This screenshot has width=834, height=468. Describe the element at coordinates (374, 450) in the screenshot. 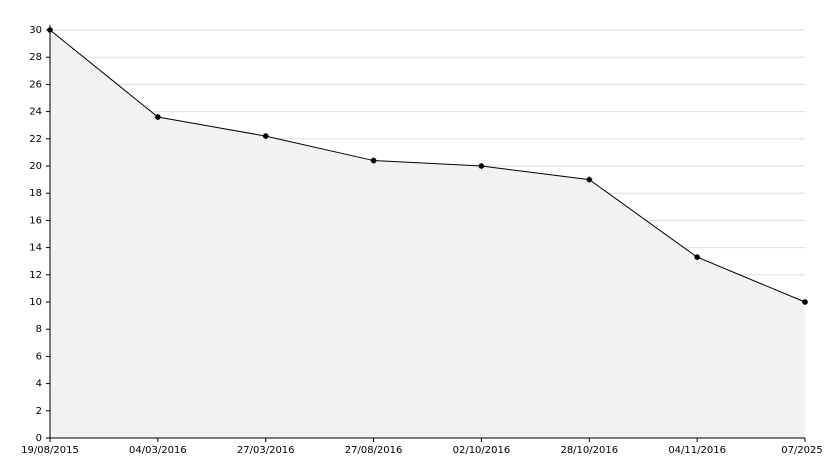

I see `x-tick-label: 27/08/2016` at that location.